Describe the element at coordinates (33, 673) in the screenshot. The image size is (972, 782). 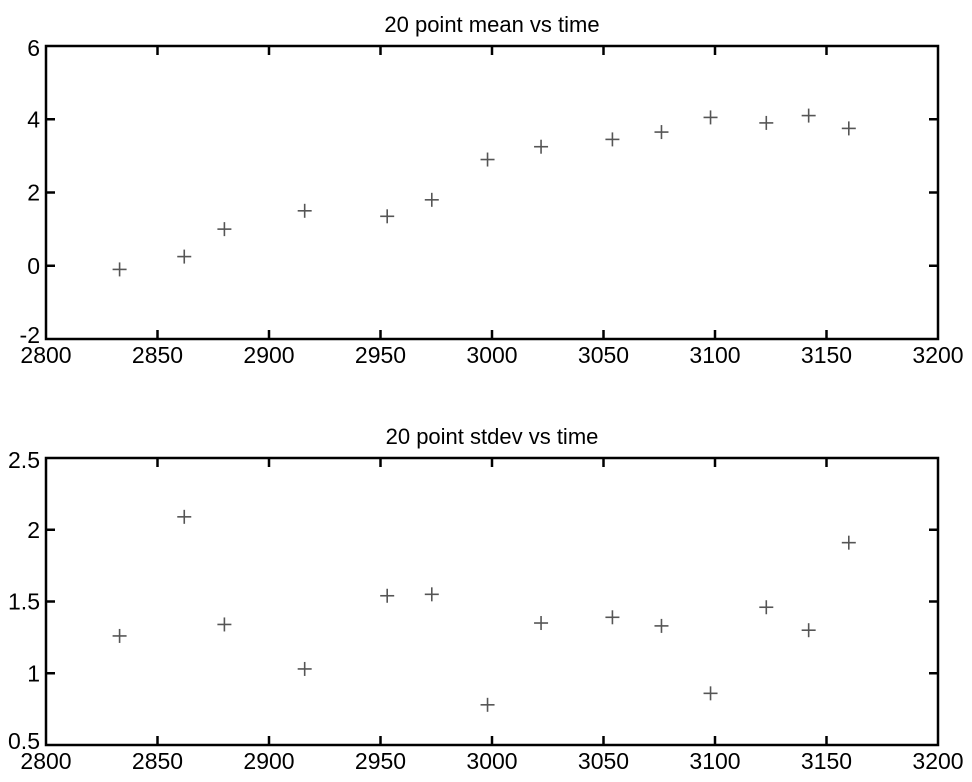
I see `y-tick-label: 1` at that location.